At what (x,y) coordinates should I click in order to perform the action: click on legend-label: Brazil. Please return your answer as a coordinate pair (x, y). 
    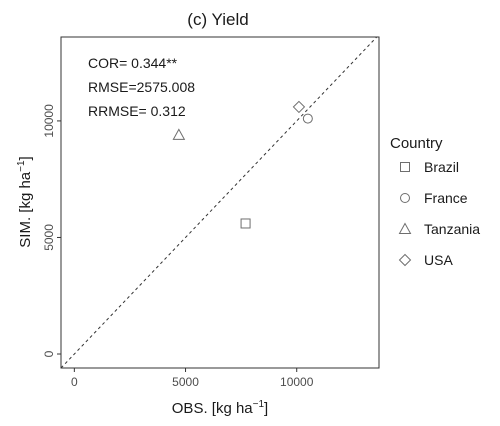
    Looking at the image, I should click on (441, 167).